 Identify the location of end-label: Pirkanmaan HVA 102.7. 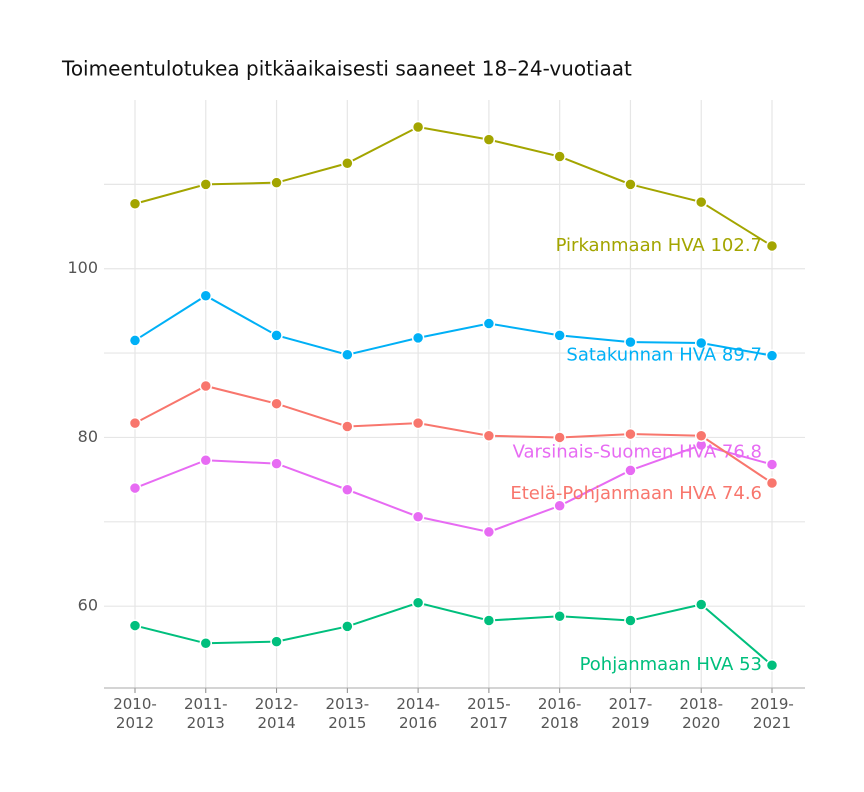
(659, 245).